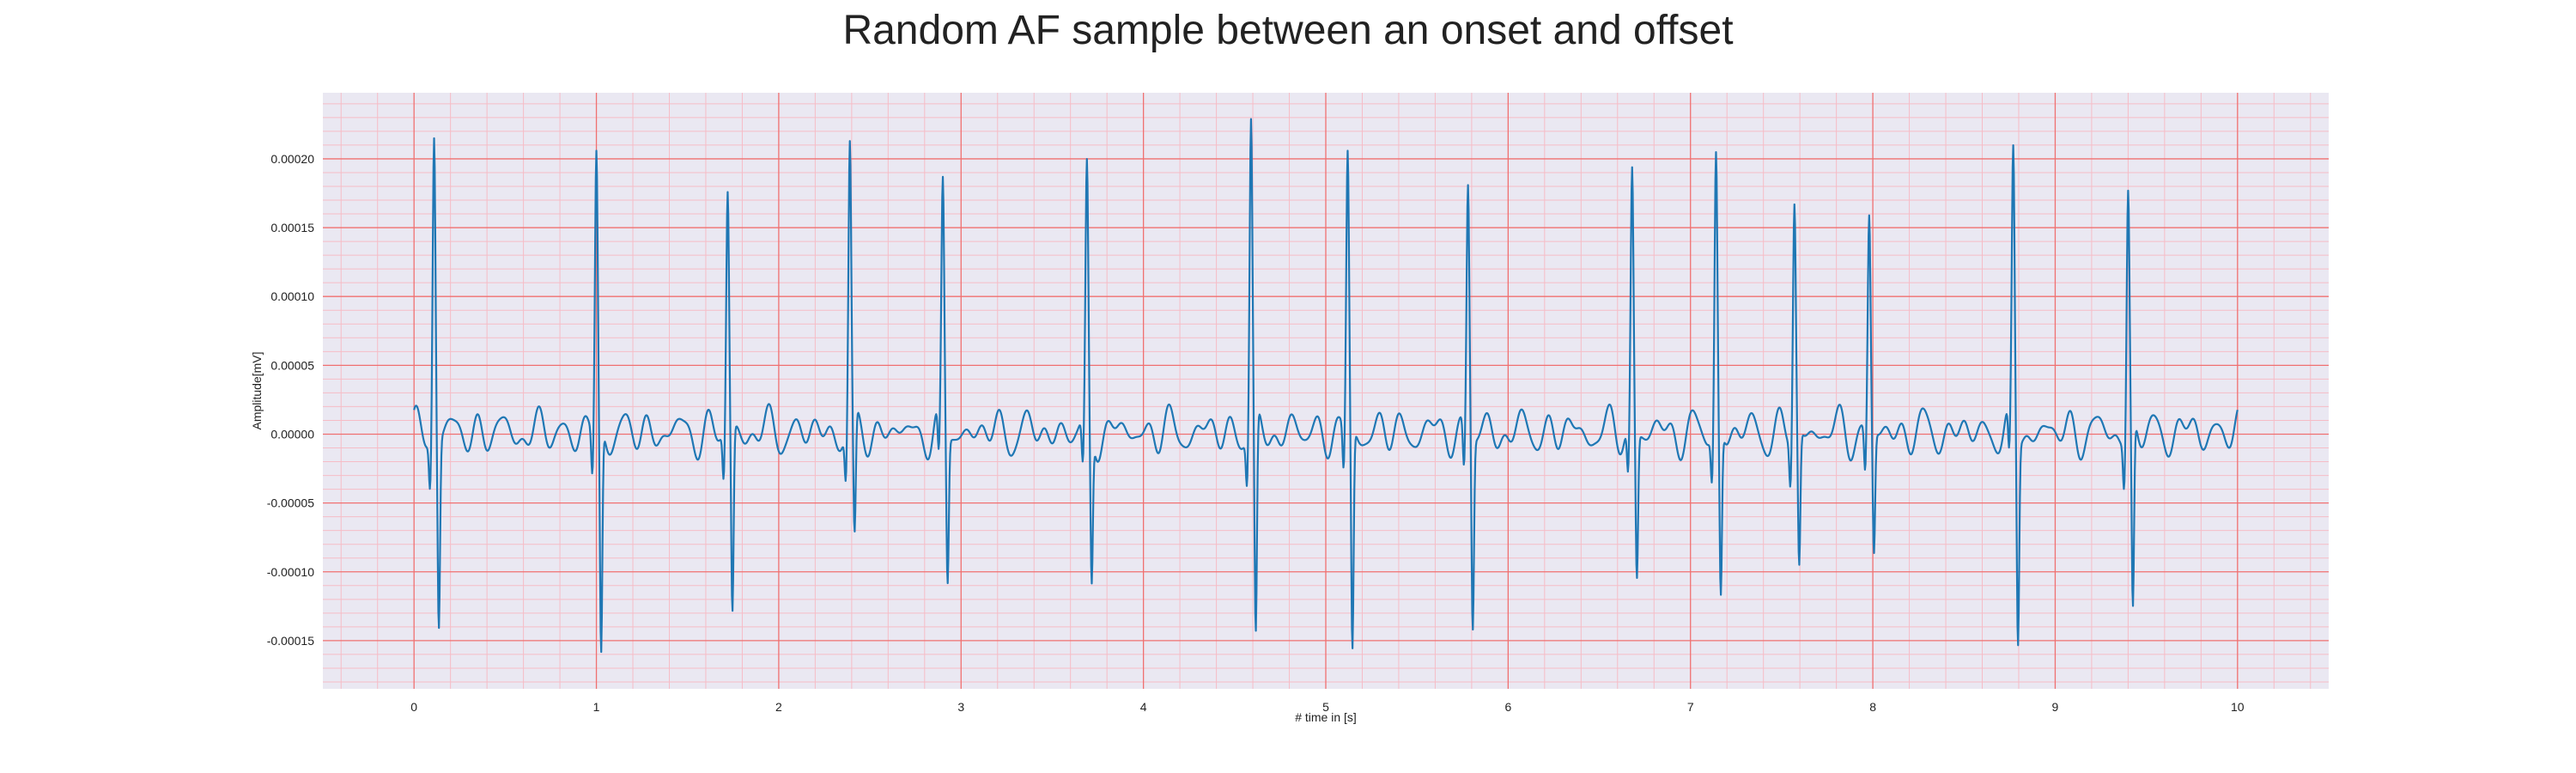 The width and height of the screenshot is (2576, 773). Describe the element at coordinates (291, 641) in the screenshot. I see `y-tick-label: -0.00015` at that location.